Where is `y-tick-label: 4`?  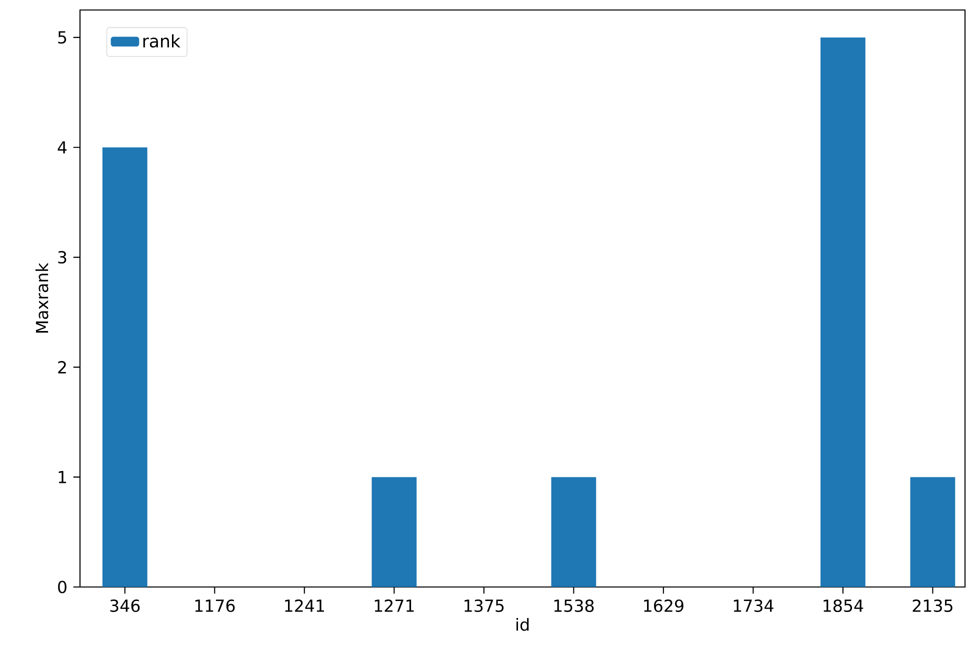
y-tick-label: 4 is located at coordinates (62, 147).